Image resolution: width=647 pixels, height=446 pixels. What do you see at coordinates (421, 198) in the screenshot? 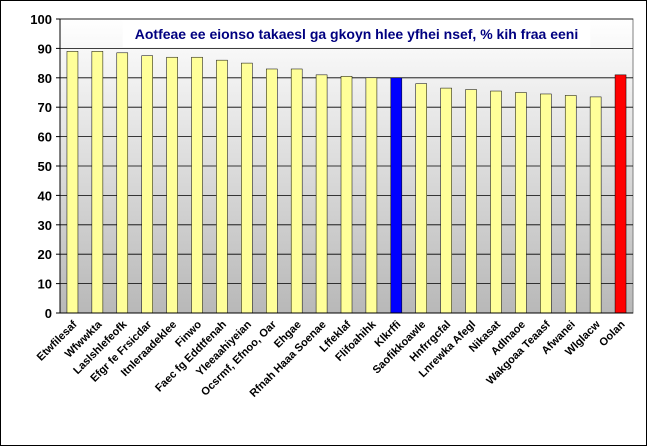
I see `bar-saofikkoawle` at bounding box center [421, 198].